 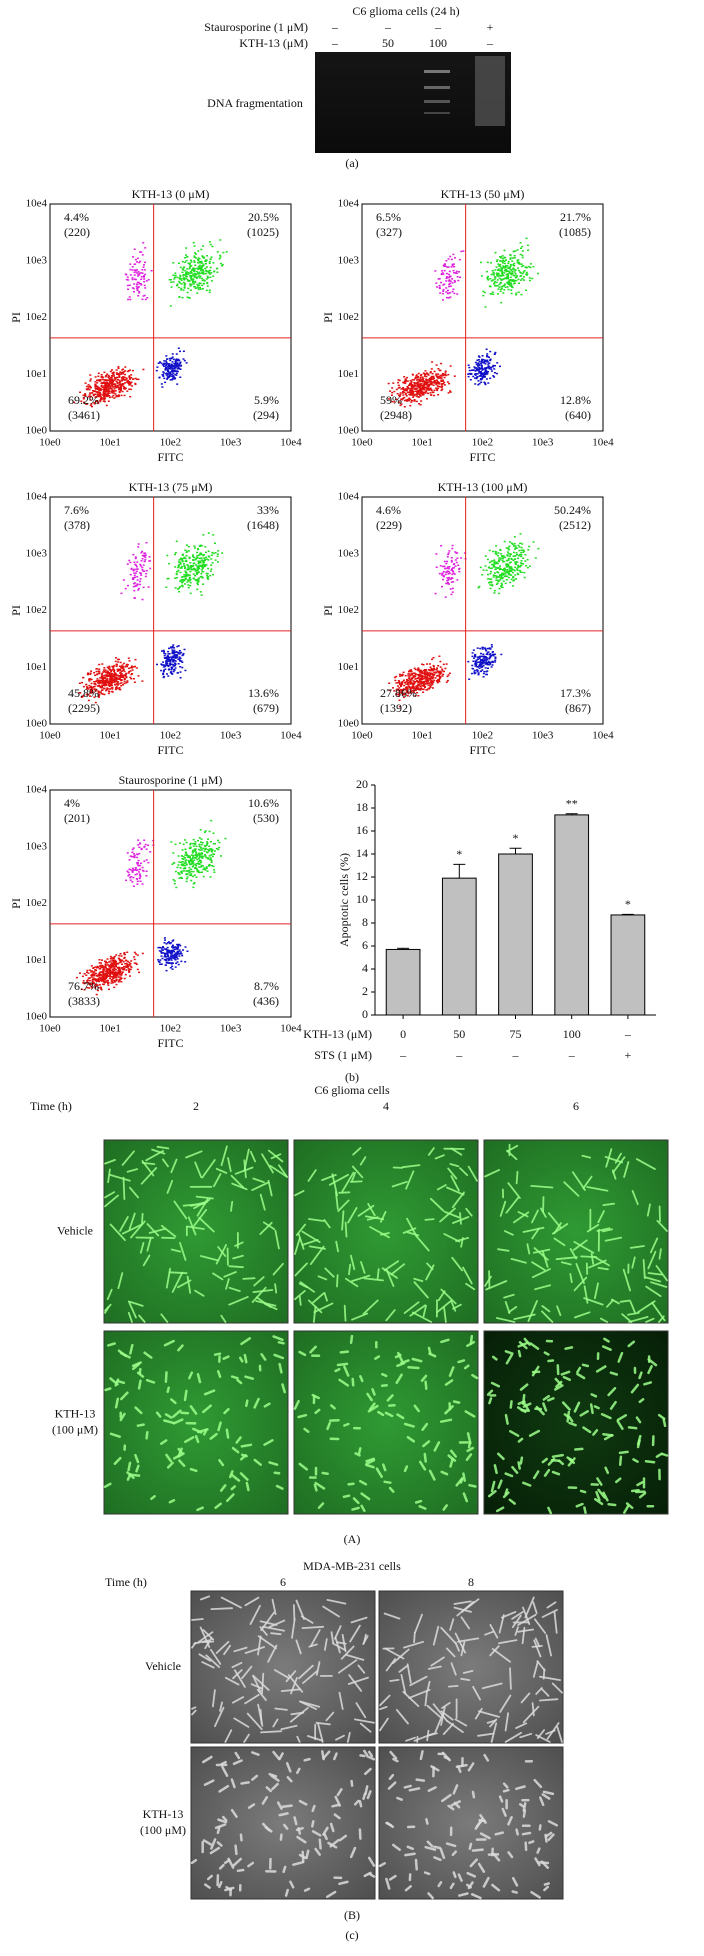 I want to click on y-tick-label: 10e1, so click(x=36, y=374).